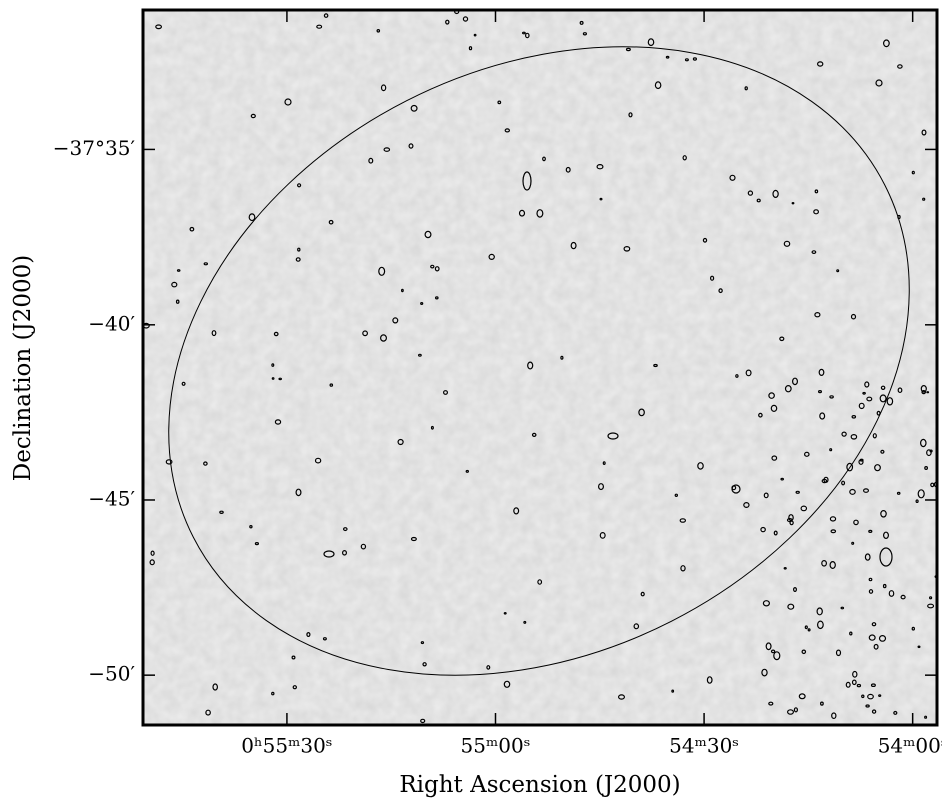 The height and width of the screenshot is (803, 942). Describe the element at coordinates (286, 746) in the screenshot. I see `x-tick-label: 0ʰ55ᵐ30ˢ` at that location.